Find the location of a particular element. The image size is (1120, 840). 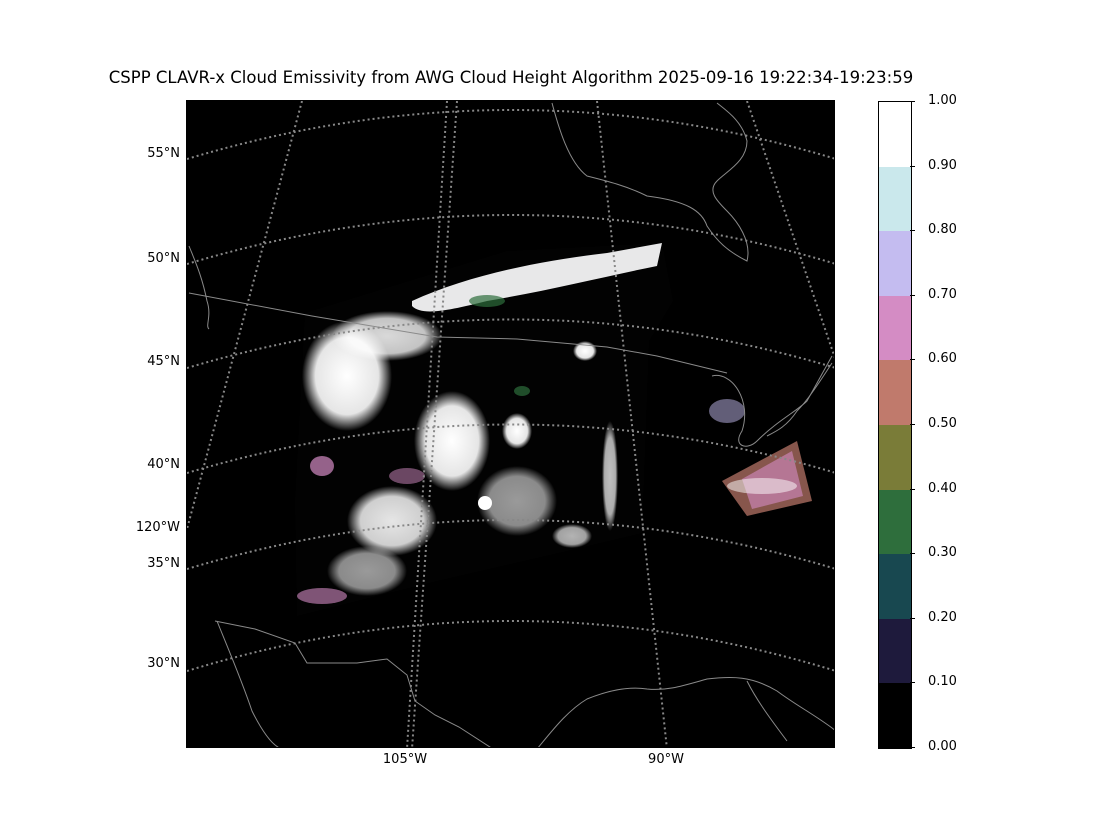

great-lakes is located at coordinates (772, 401).